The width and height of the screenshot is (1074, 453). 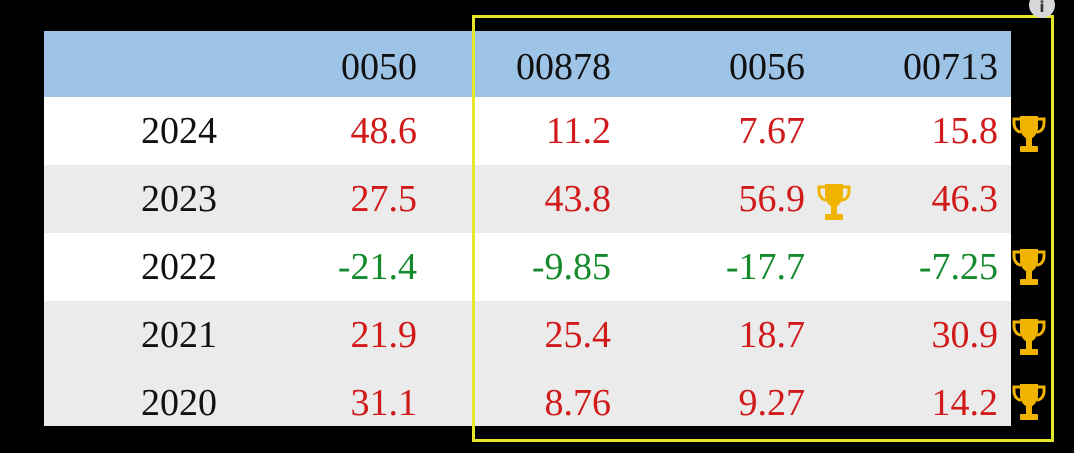 I want to click on column-header-0050: 0050, so click(x=379, y=67).